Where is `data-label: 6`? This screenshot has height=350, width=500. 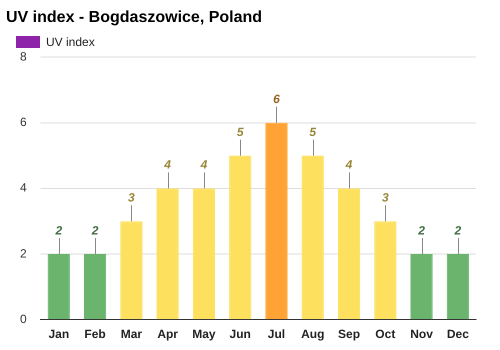 data-label: 6 is located at coordinates (276, 99).